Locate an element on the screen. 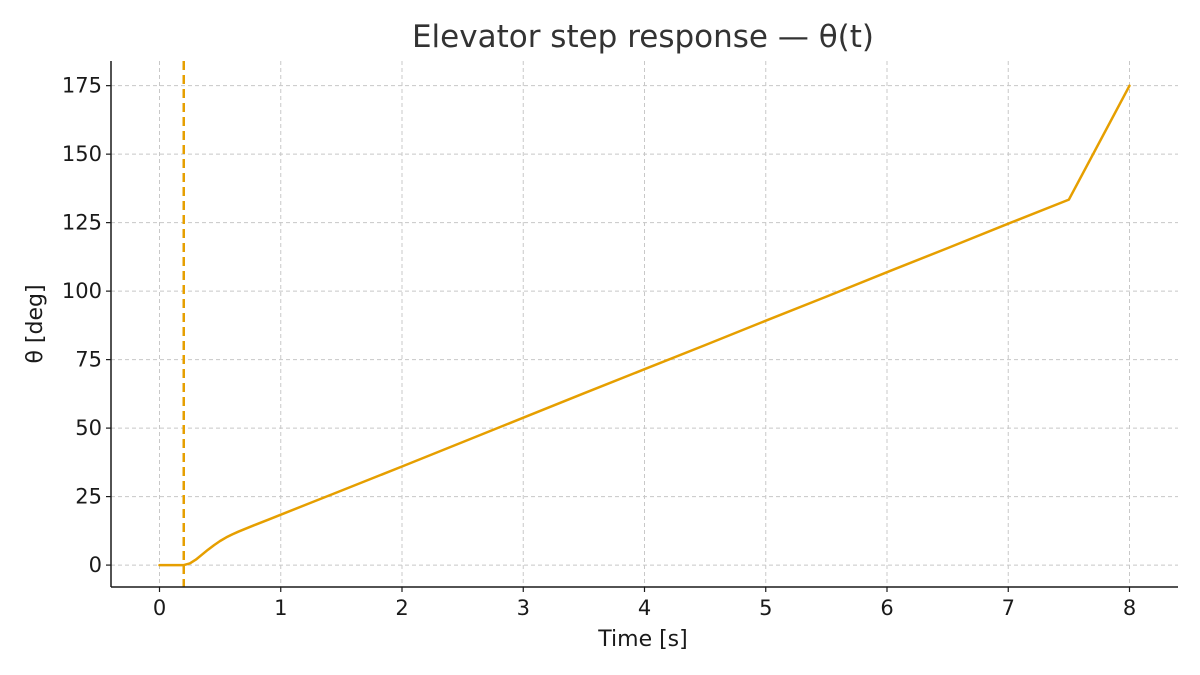 This screenshot has height=675, width=1200. x-tick-label: 7 is located at coordinates (1008, 608).